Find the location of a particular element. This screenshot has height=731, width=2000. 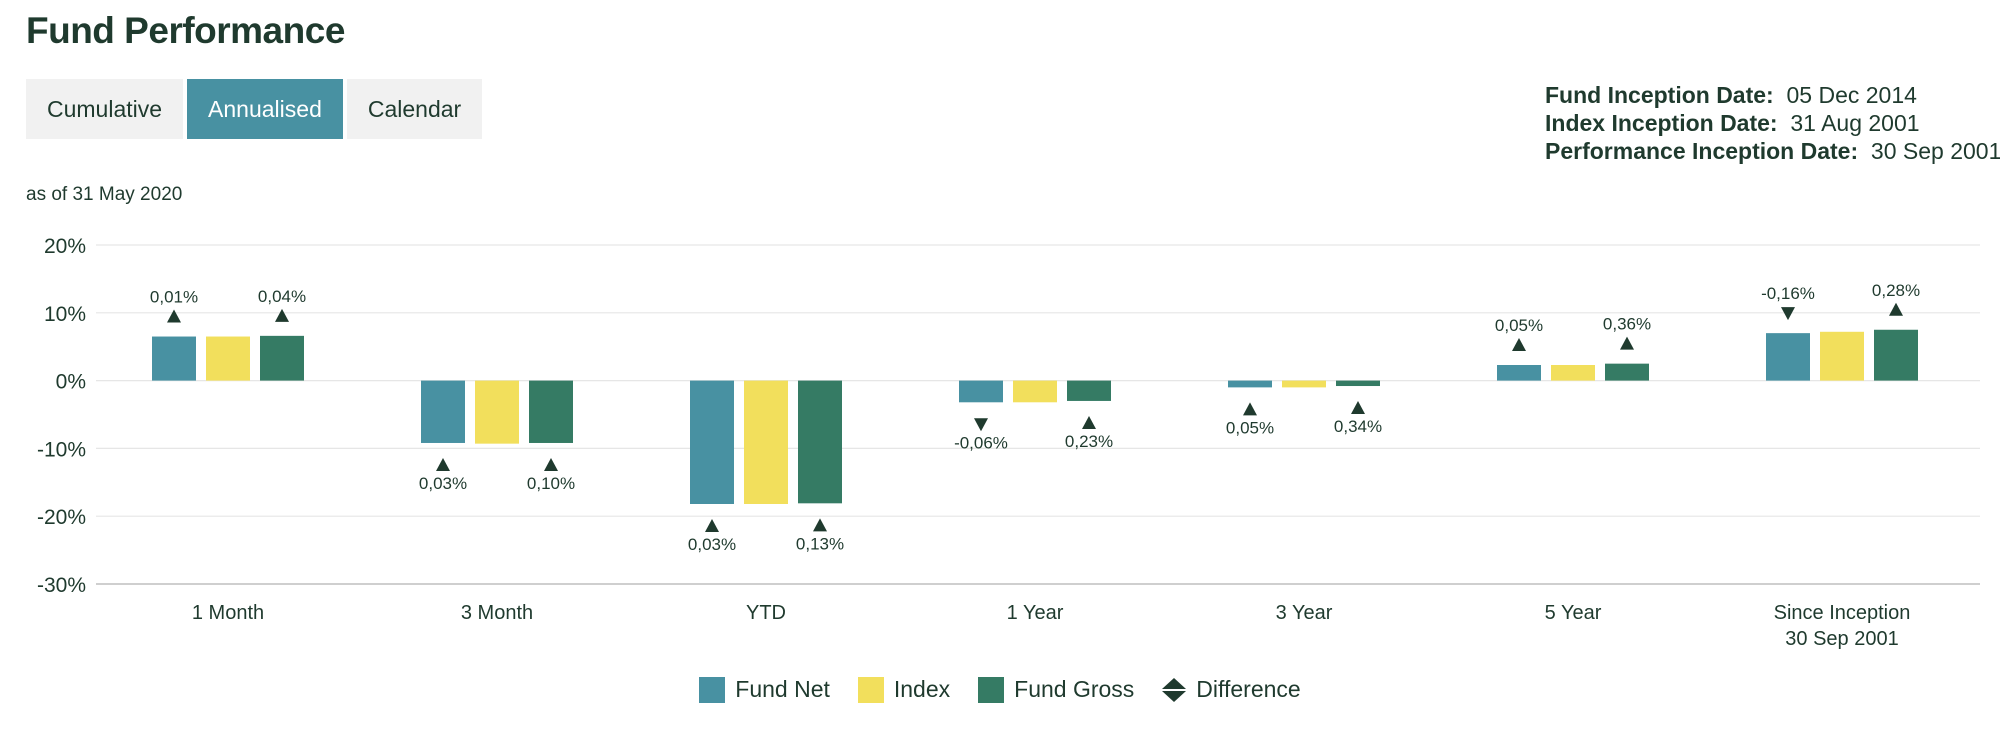

fund-gross-swatch is located at coordinates (991, 689).